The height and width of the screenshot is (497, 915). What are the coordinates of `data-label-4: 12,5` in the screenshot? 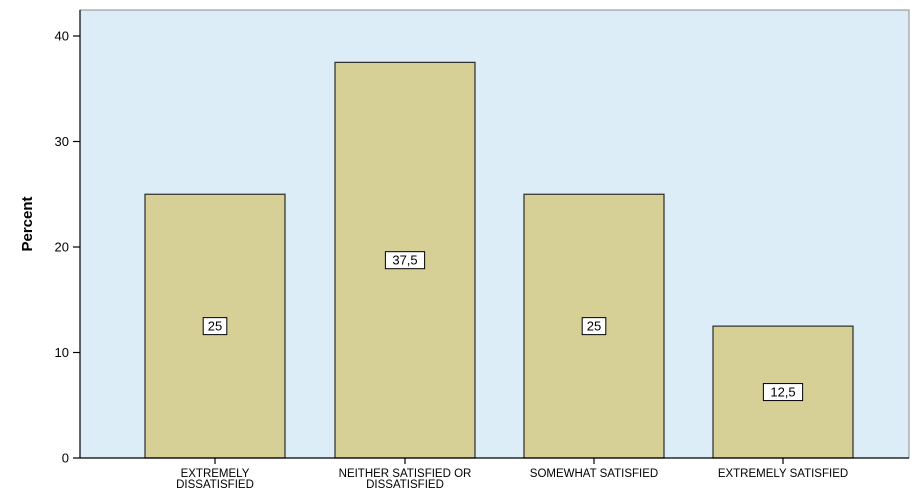 It's located at (783, 392).